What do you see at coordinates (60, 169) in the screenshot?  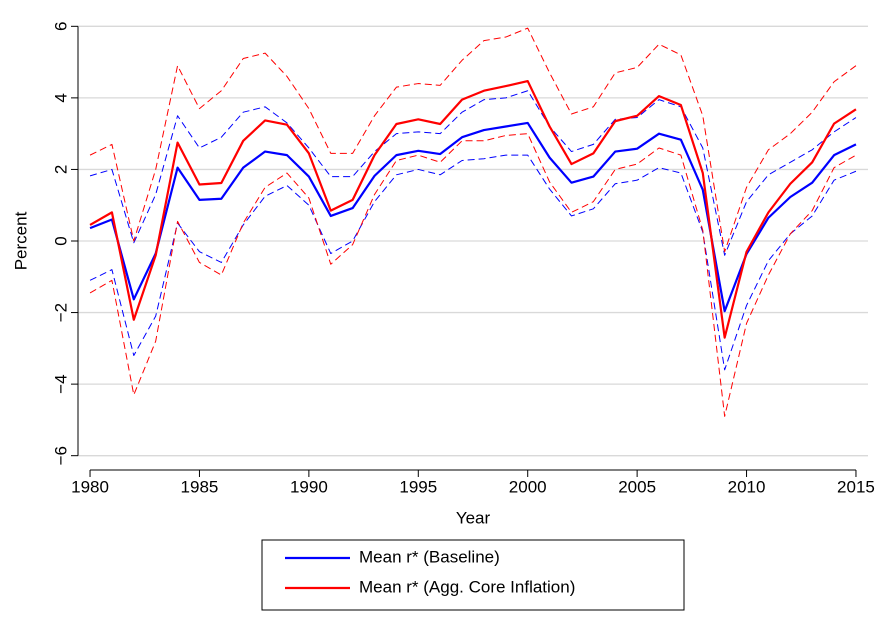 I see `y-tick-label: 2` at bounding box center [60, 169].